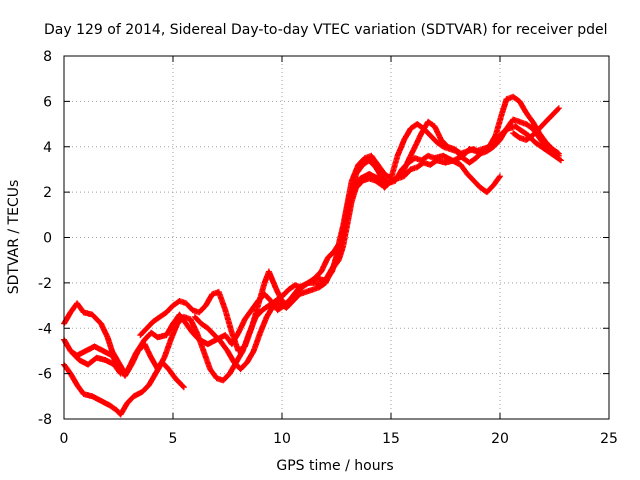  Describe the element at coordinates (47, 239) in the screenshot. I see `y-tick-label: 0` at that location.